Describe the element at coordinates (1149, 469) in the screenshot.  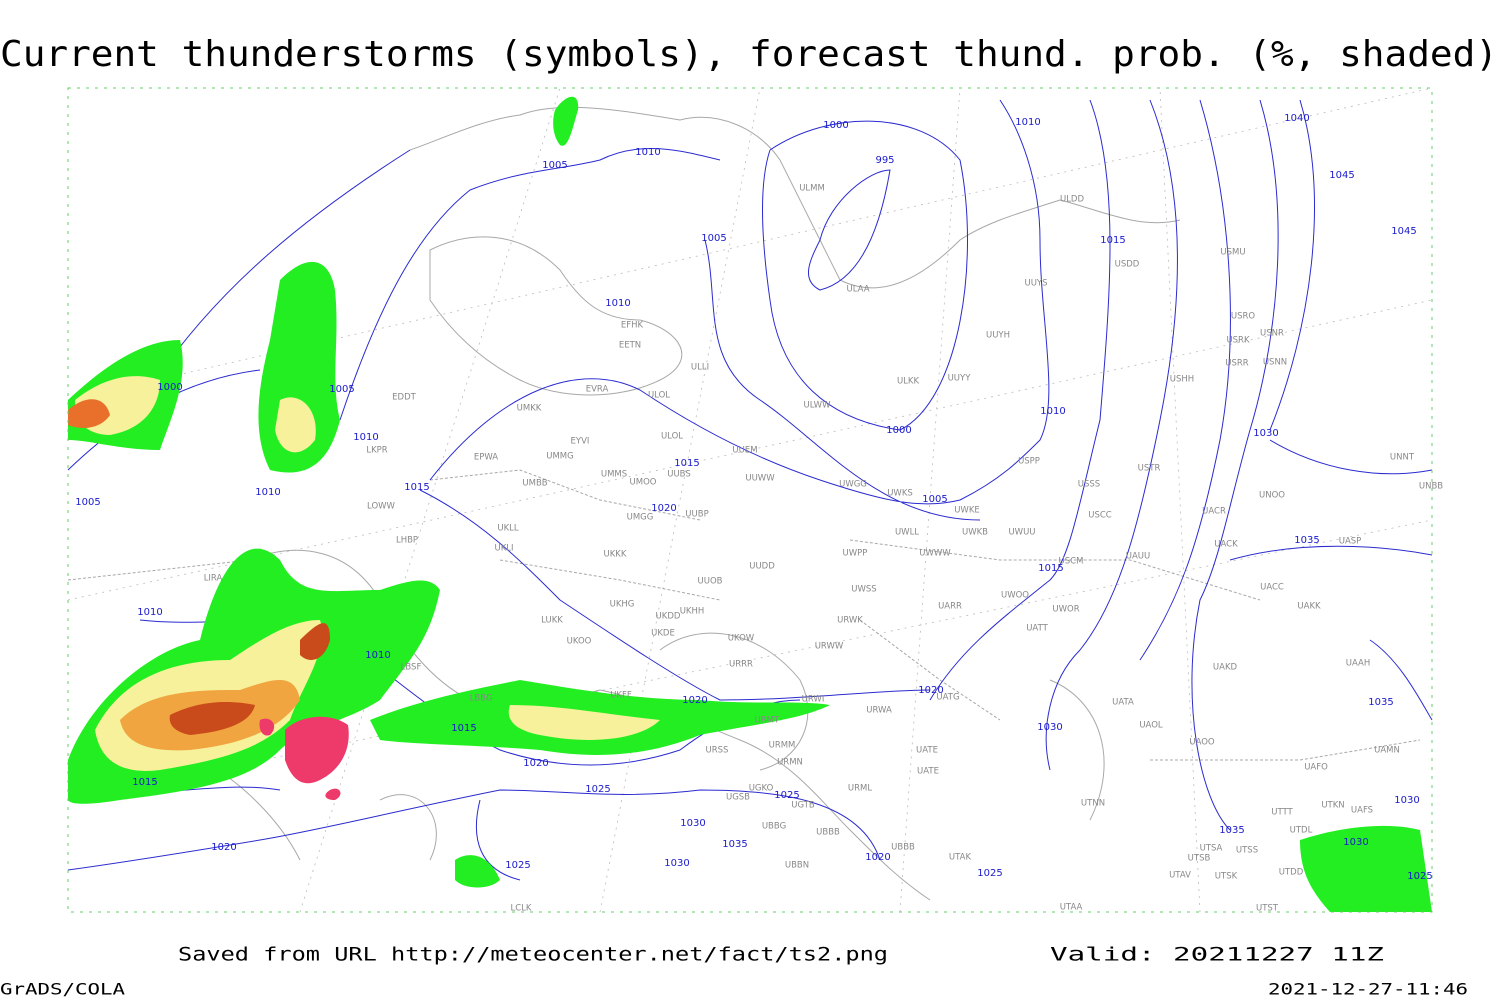
I see `station-label: USTR` at that location.